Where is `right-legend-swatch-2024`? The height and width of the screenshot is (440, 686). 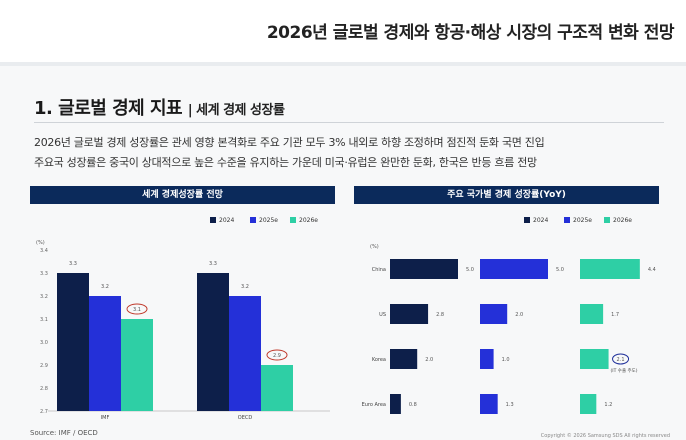
right-legend-swatch-2024 is located at coordinates (527, 220).